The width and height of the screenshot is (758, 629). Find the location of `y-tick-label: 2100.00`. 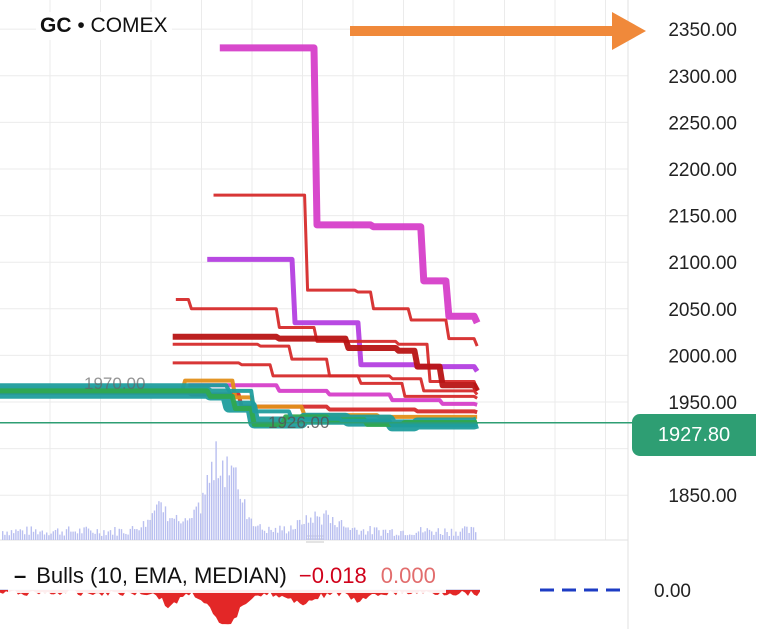

y-tick-label: 2100.00 is located at coordinates (702, 263).